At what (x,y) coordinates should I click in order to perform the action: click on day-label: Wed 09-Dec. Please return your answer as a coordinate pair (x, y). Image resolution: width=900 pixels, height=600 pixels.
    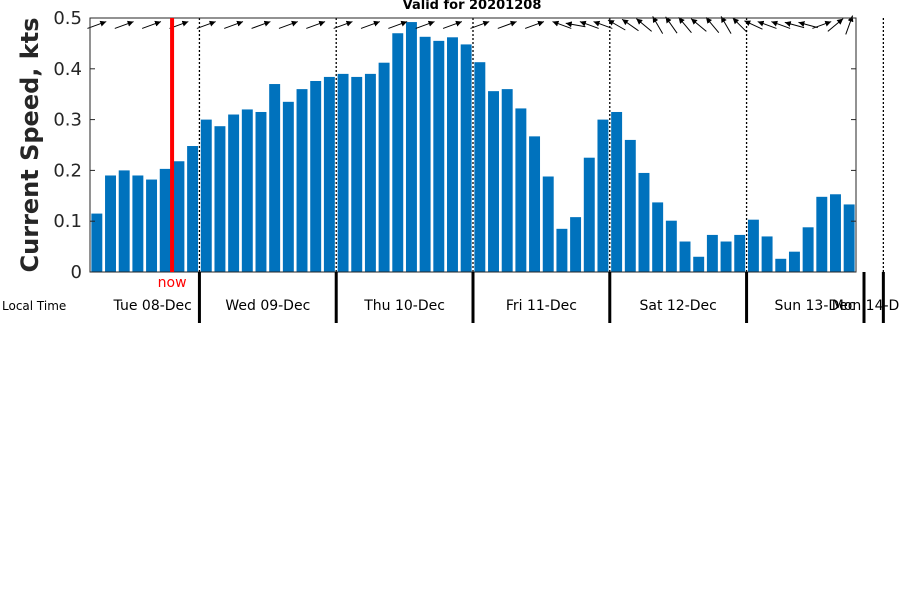
    Looking at the image, I should click on (267, 306).